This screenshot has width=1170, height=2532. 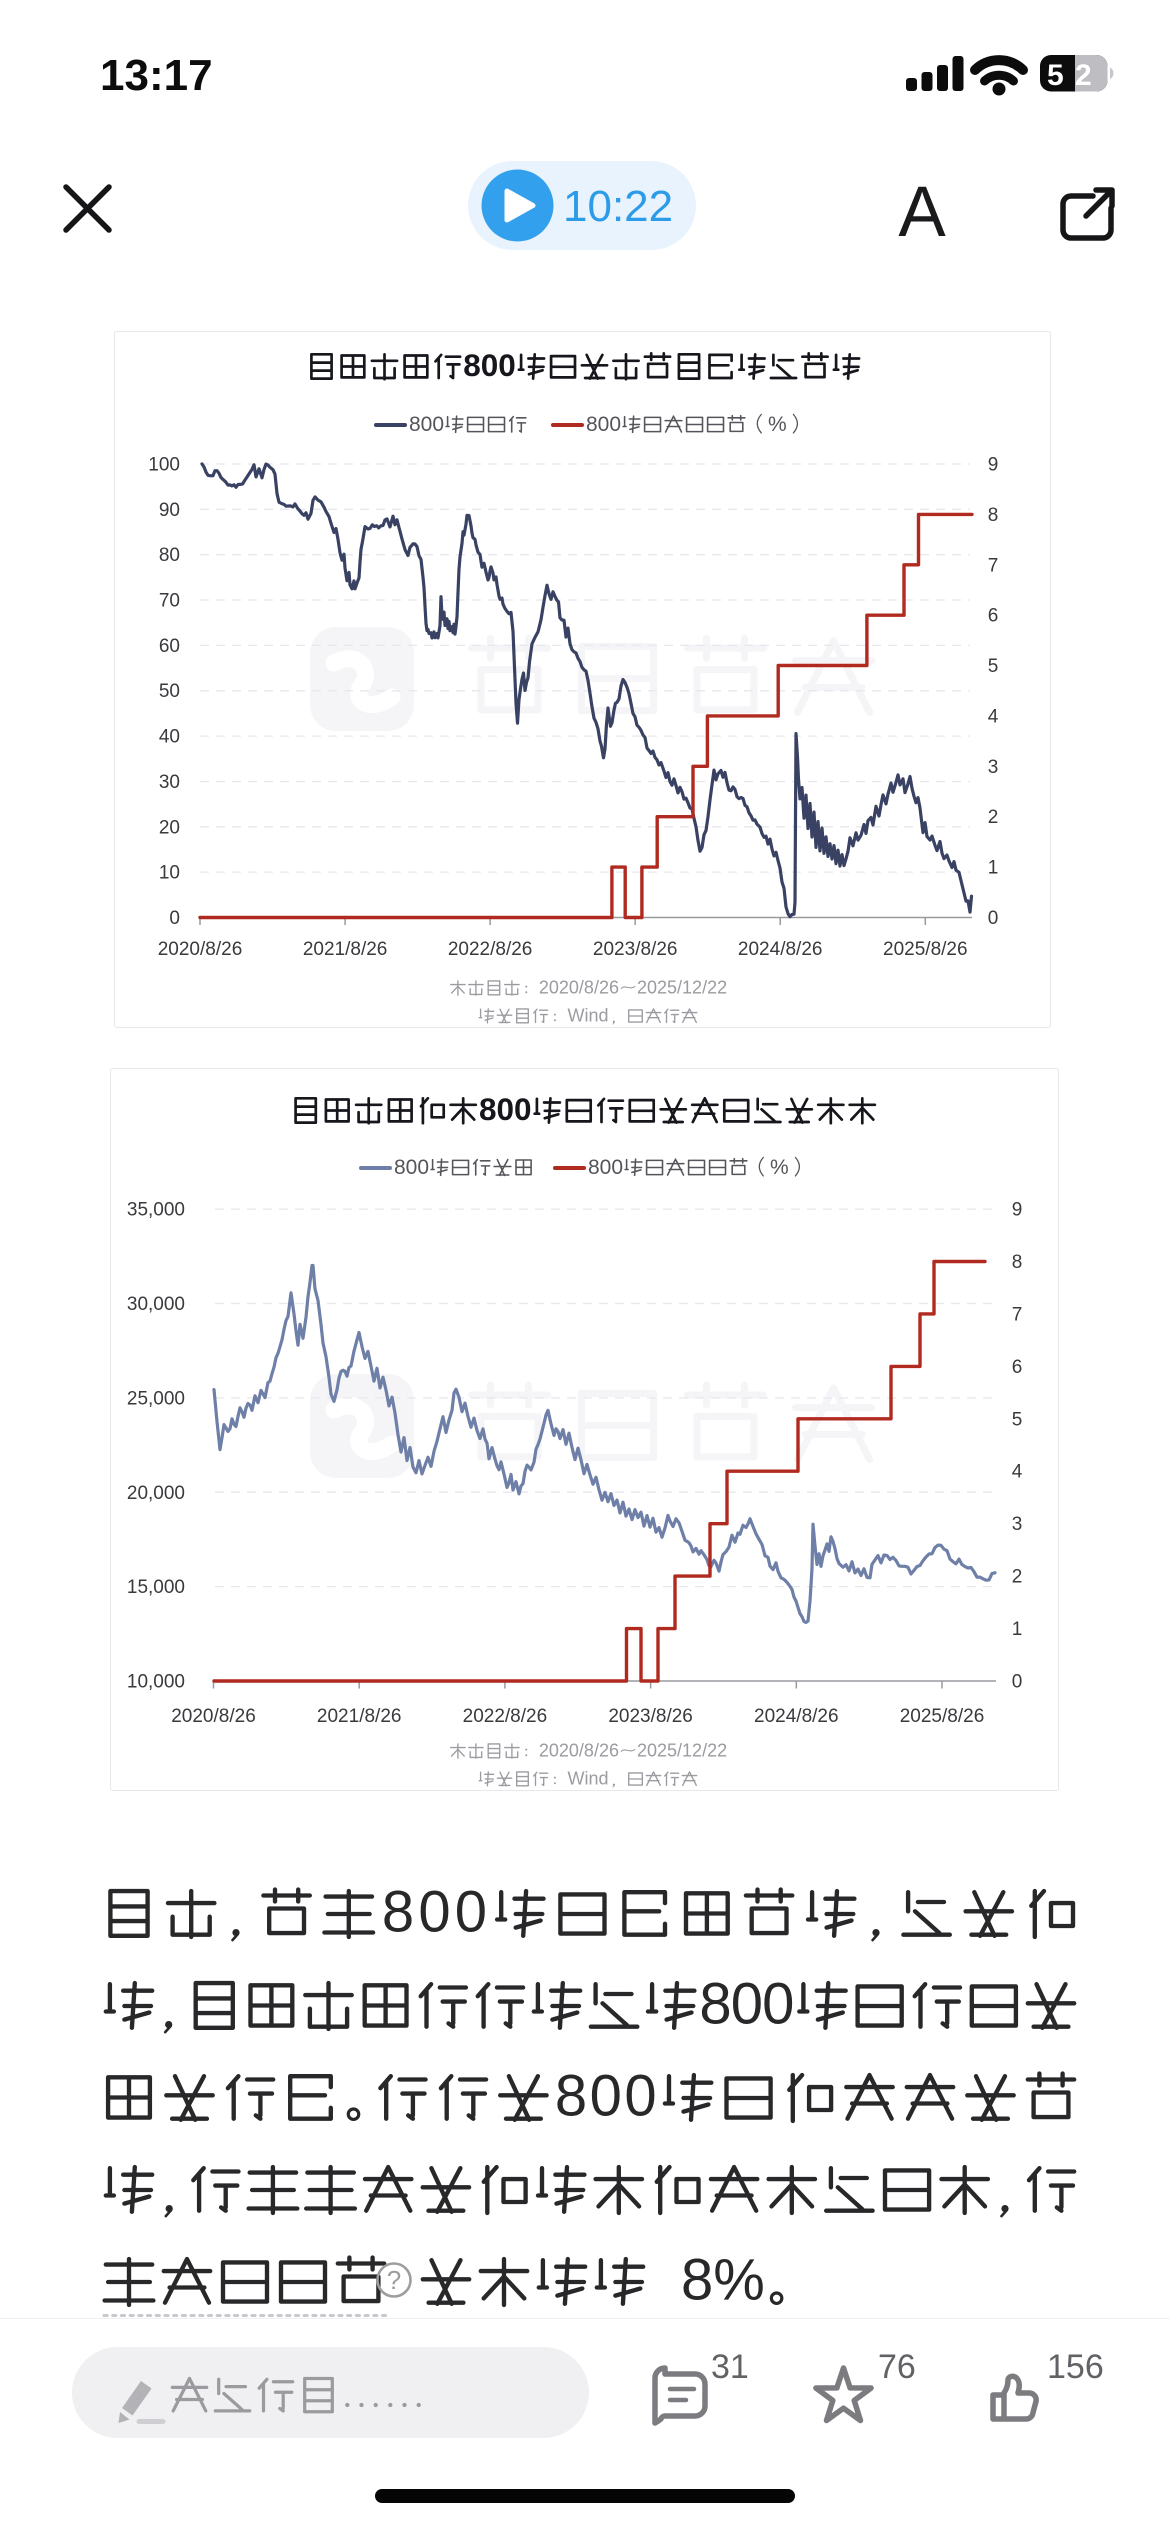 What do you see at coordinates (169, 510) in the screenshot?
I see `svg-text: 90` at bounding box center [169, 510].